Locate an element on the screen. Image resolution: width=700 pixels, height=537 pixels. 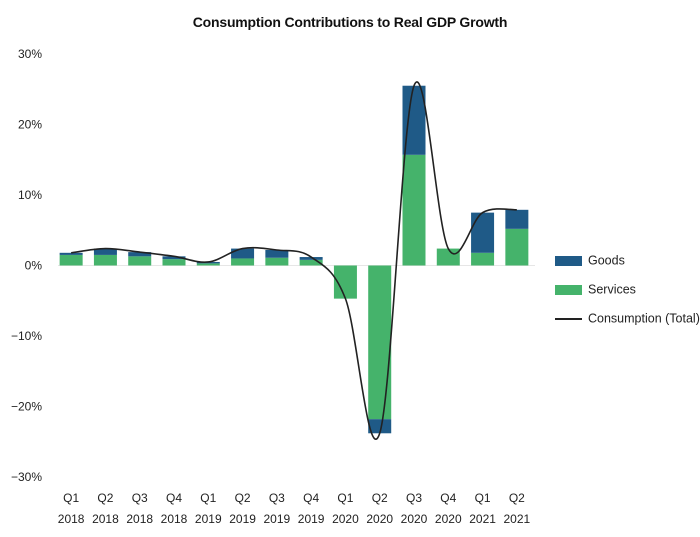
y-tick-label: 20% is located at coordinates (30, 125).